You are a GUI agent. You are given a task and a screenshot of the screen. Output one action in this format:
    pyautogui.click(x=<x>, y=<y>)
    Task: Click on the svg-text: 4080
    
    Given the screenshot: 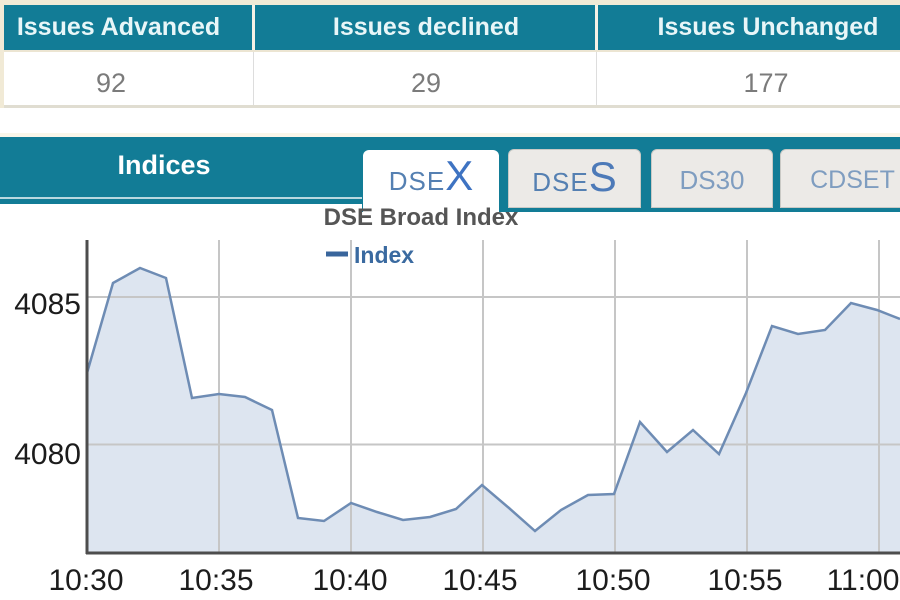 What is the action you would take?
    pyautogui.click(x=47, y=454)
    